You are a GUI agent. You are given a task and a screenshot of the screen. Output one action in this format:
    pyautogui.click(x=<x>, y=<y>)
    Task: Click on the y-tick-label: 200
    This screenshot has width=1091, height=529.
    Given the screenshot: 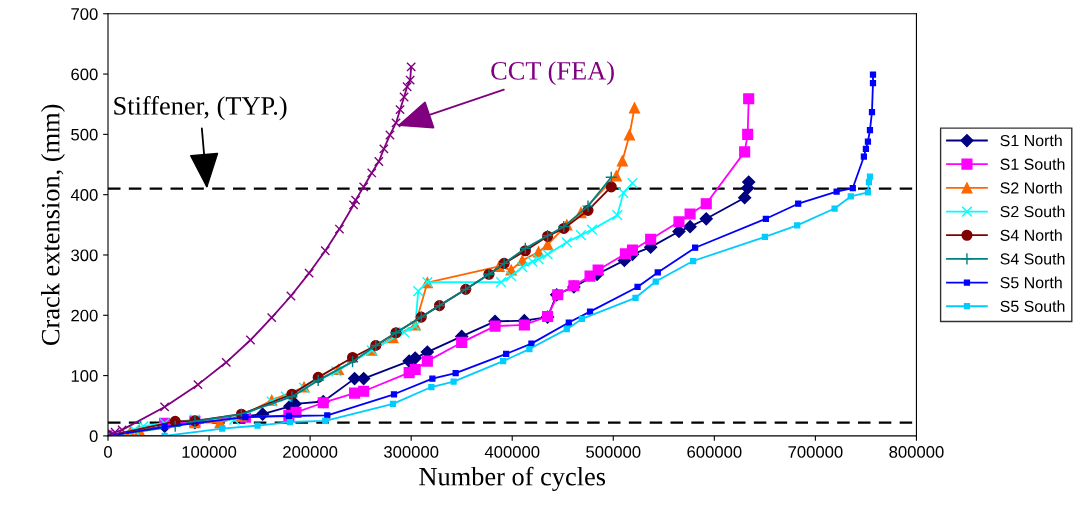 What is the action you would take?
    pyautogui.click(x=84, y=315)
    